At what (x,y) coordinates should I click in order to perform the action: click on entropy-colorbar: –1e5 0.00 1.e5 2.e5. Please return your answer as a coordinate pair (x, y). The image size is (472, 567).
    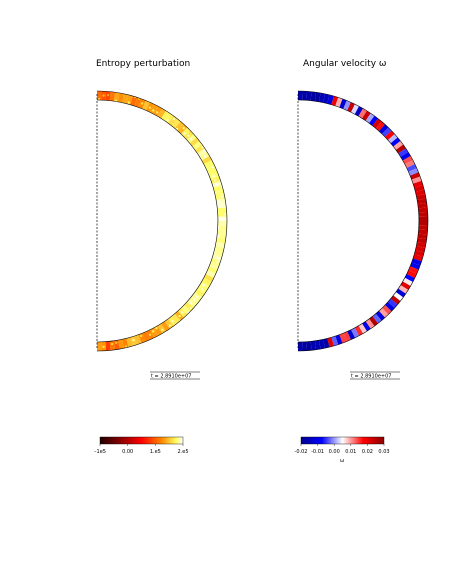
    Looking at the image, I should click on (141, 445).